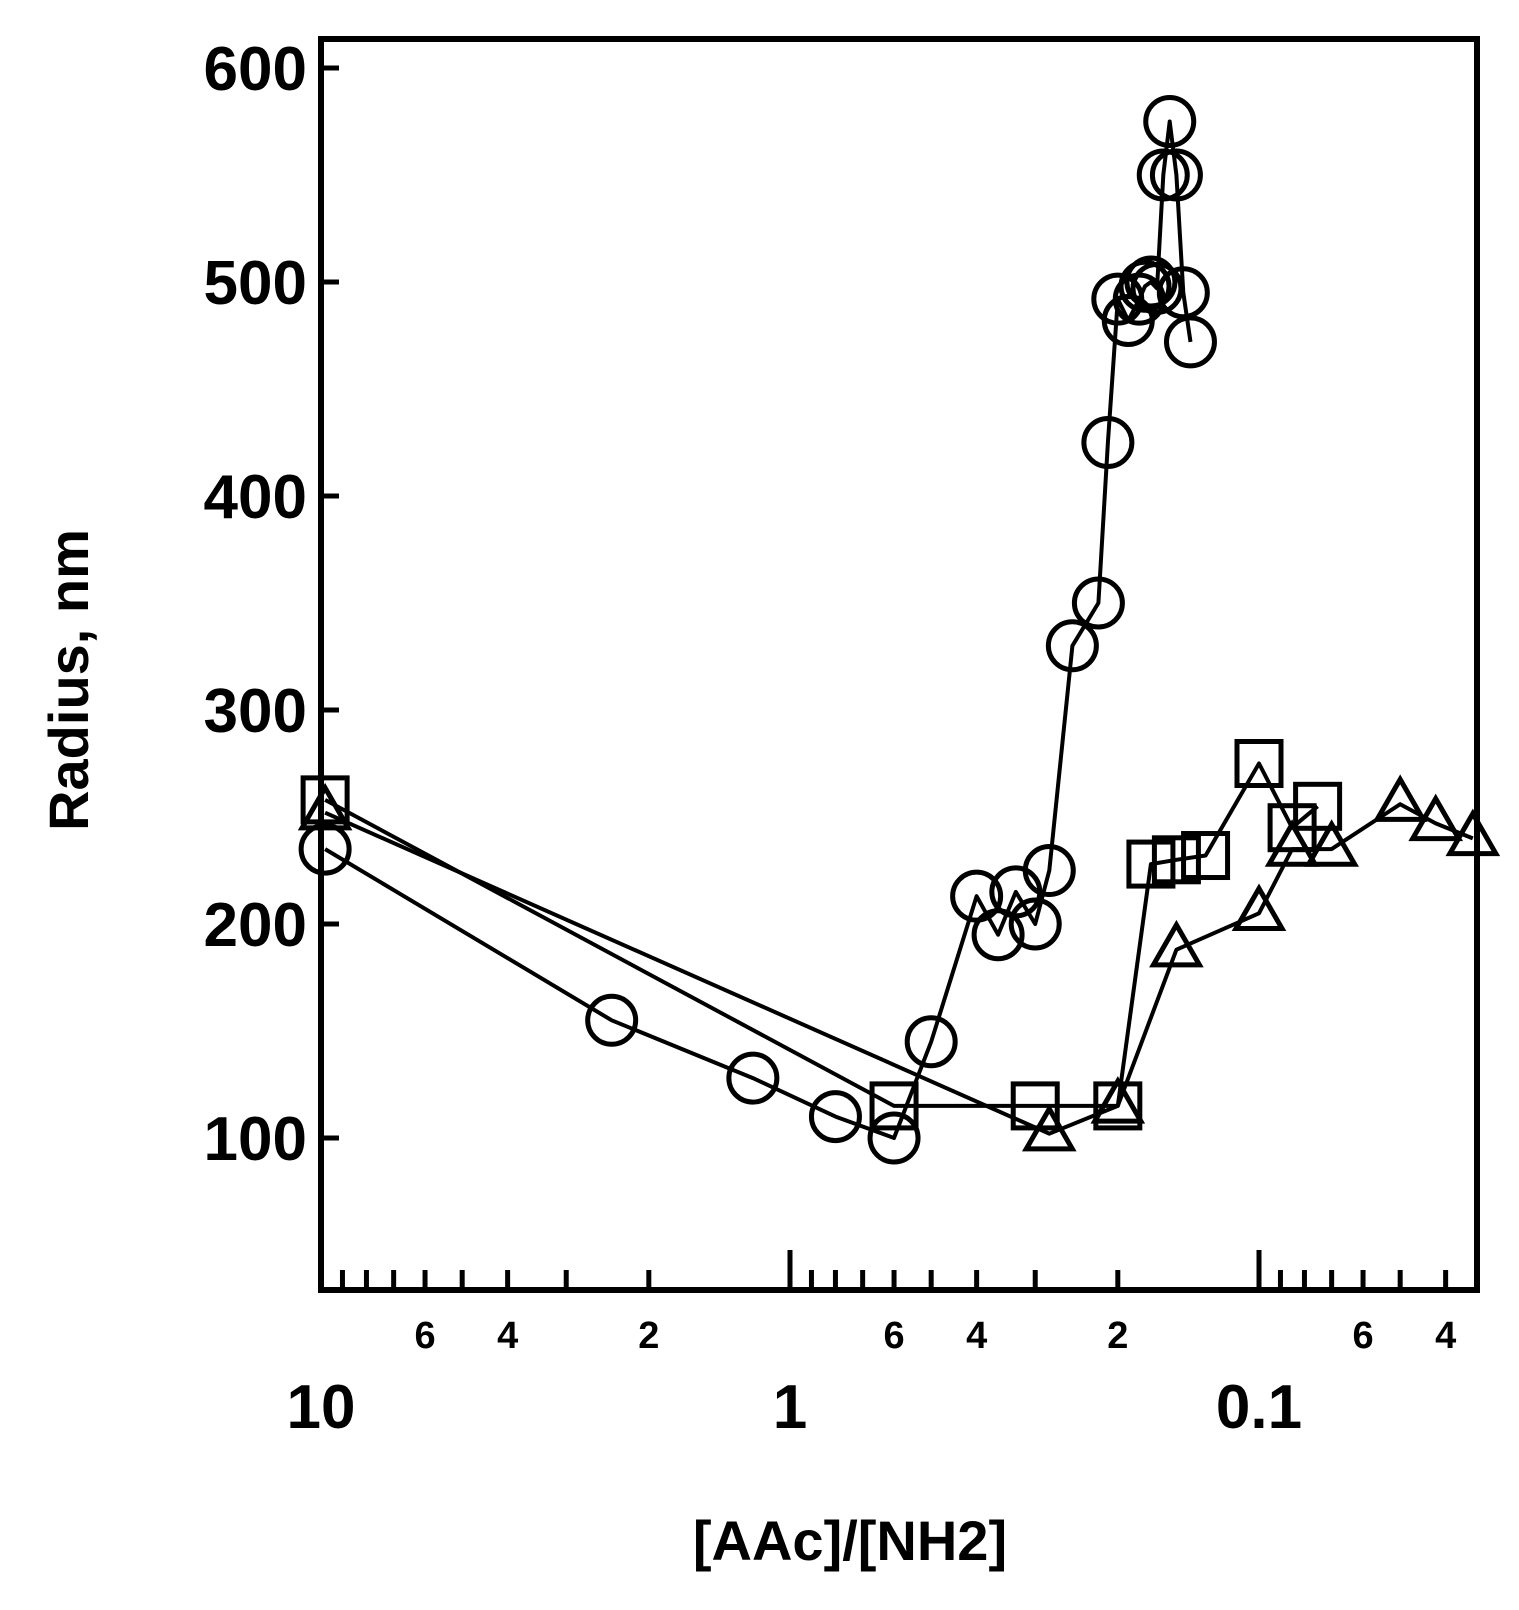 Image resolution: width=1519 pixels, height=1610 pixels. I want to click on y-tick-label: 600, so click(255, 69).